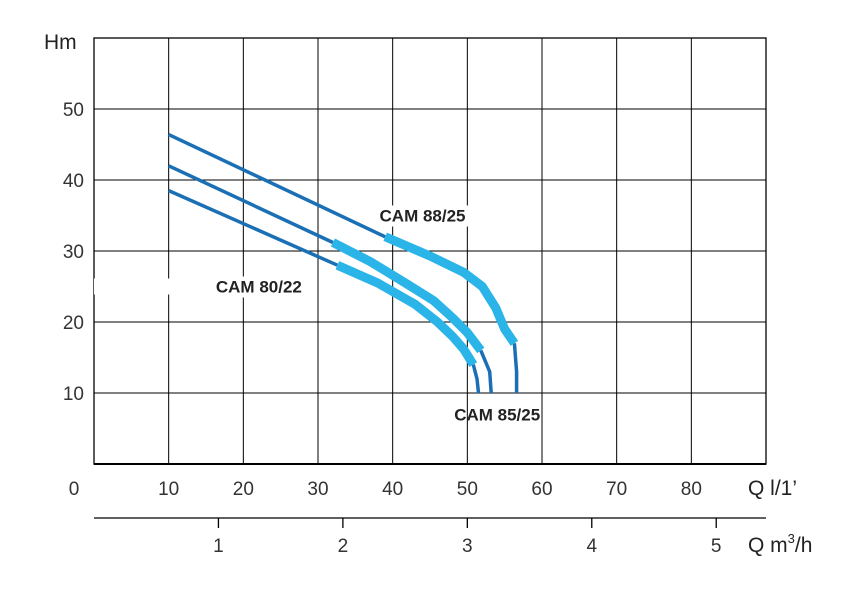  I want to click on x2-tick-label: 2, so click(343, 546).